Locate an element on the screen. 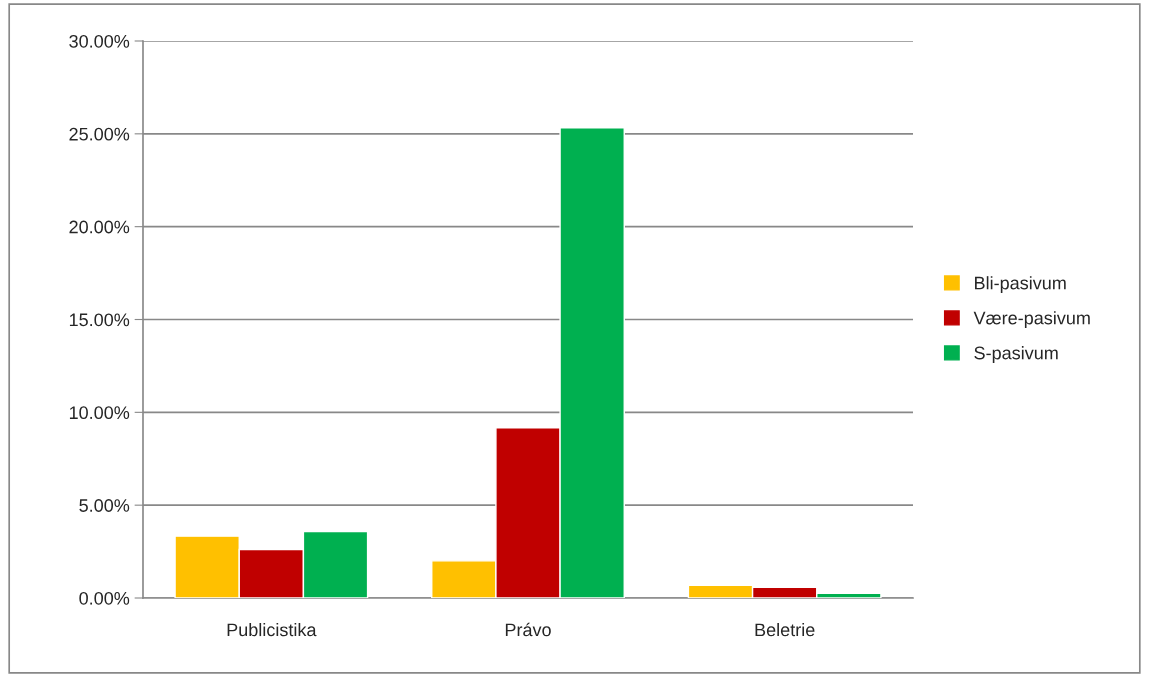 This screenshot has width=1149, height=677. y-tick-label: 5.00% is located at coordinates (104, 505).